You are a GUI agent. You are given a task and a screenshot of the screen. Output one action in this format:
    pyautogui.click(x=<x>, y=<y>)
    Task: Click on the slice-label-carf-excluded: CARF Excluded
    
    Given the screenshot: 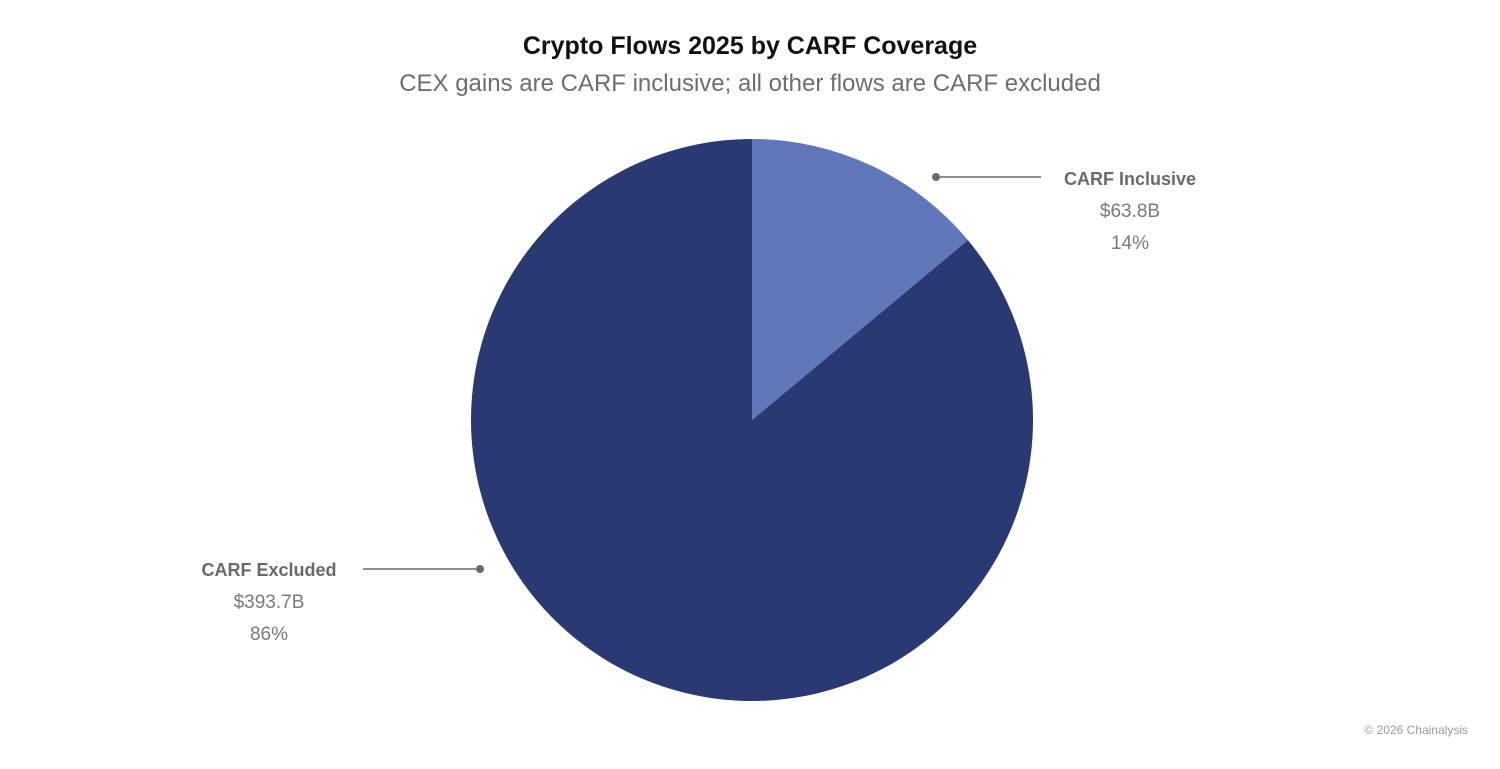 What is the action you would take?
    pyautogui.click(x=268, y=570)
    